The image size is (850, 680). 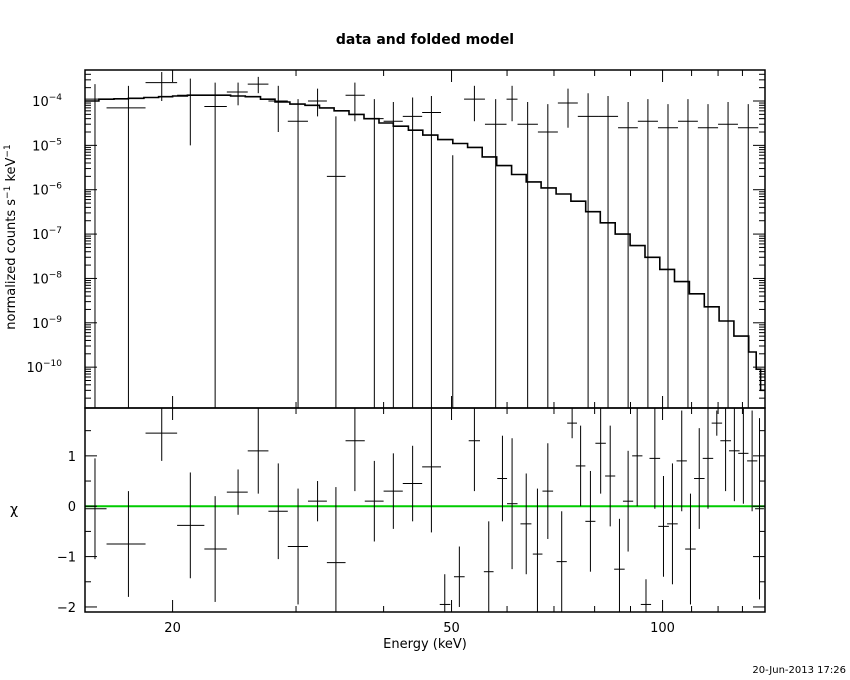 I want to click on y-label-mid: keV, so click(x=11, y=171).